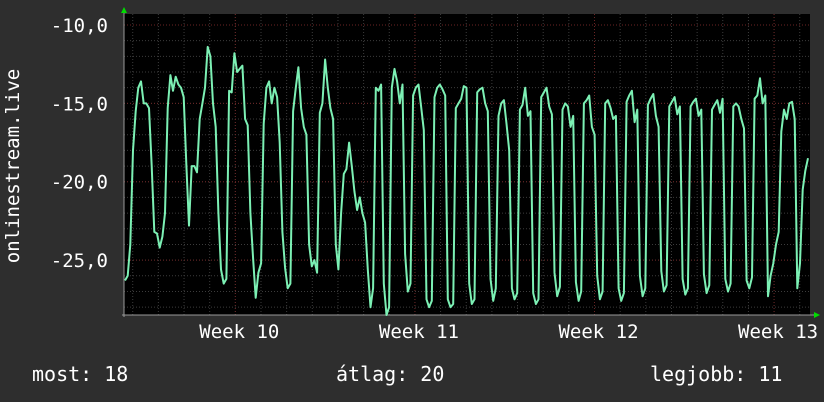 This screenshot has height=402, width=824. Describe the element at coordinates (770, 374) in the screenshot. I see `best-value: 11` at that location.